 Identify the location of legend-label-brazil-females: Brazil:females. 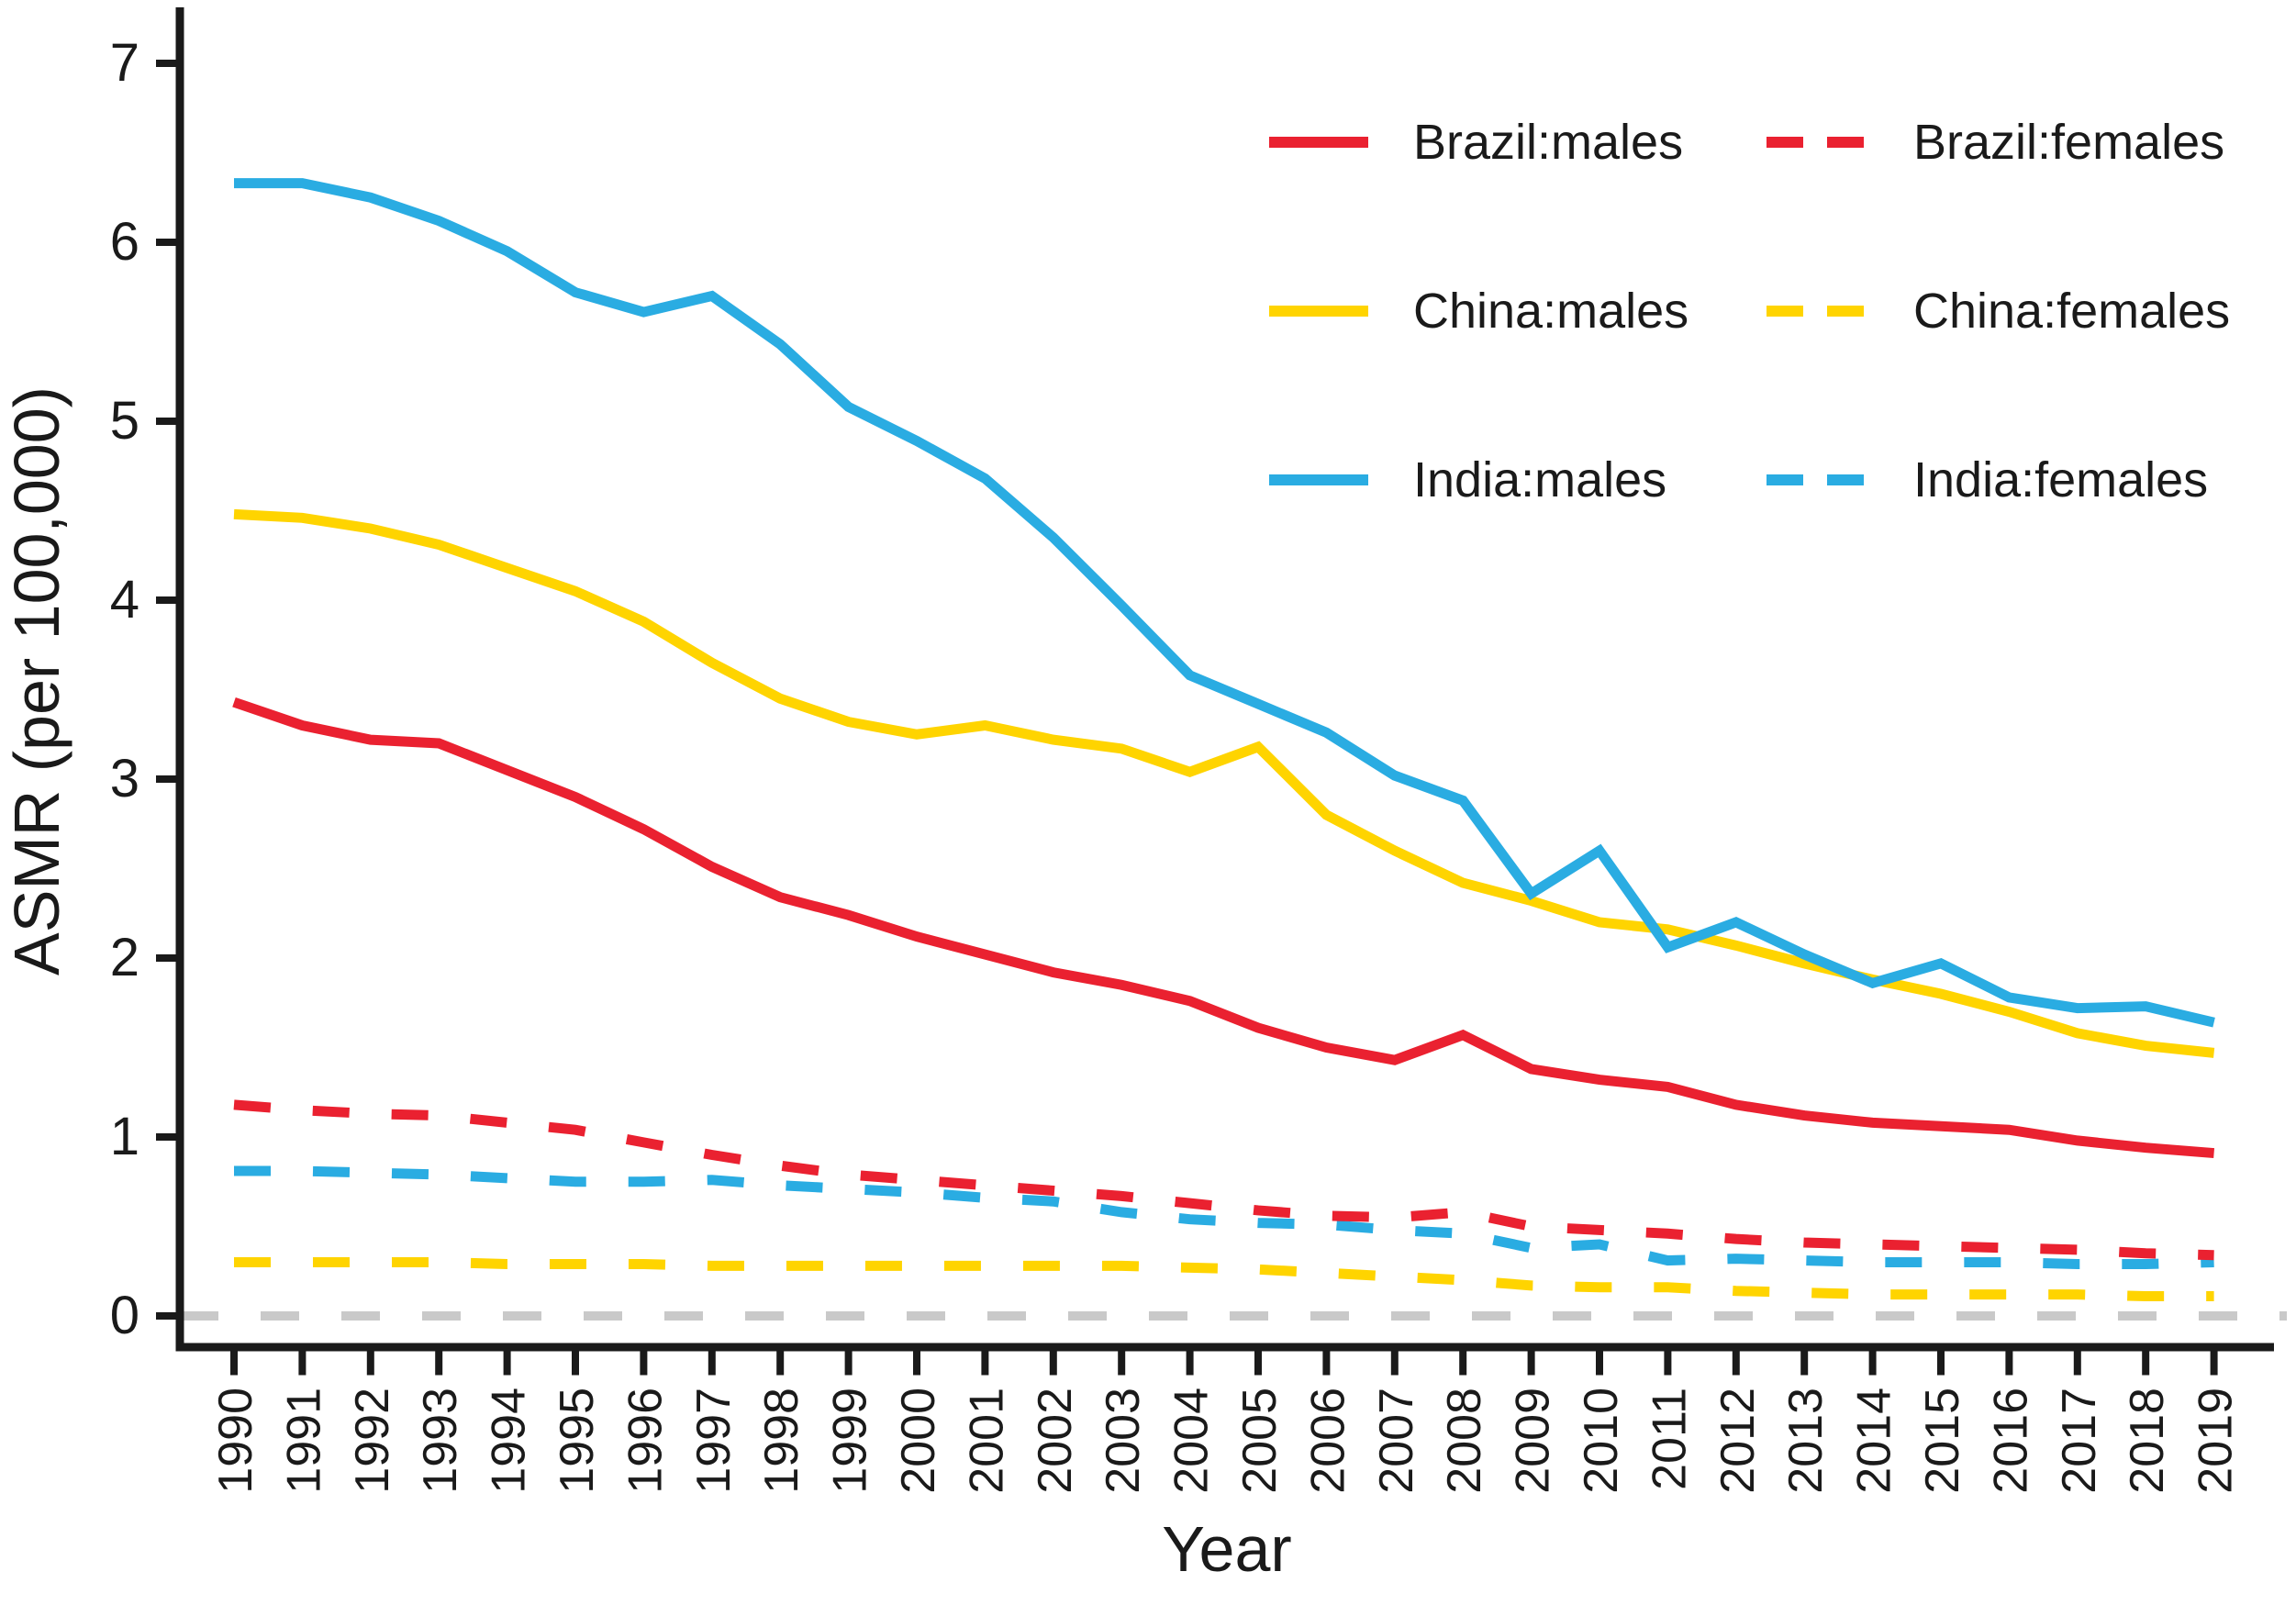
(2068, 142).